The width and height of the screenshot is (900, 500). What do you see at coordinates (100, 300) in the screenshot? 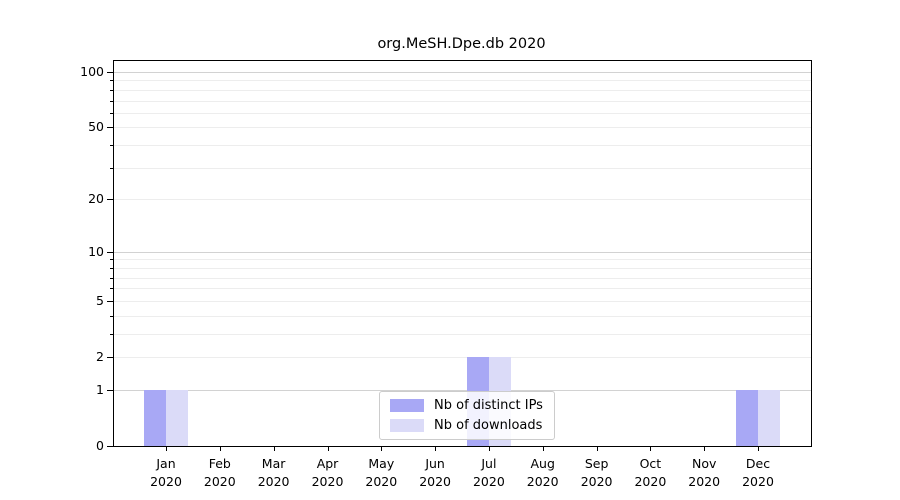
I see `y-axis-tick-label: 5` at bounding box center [100, 300].